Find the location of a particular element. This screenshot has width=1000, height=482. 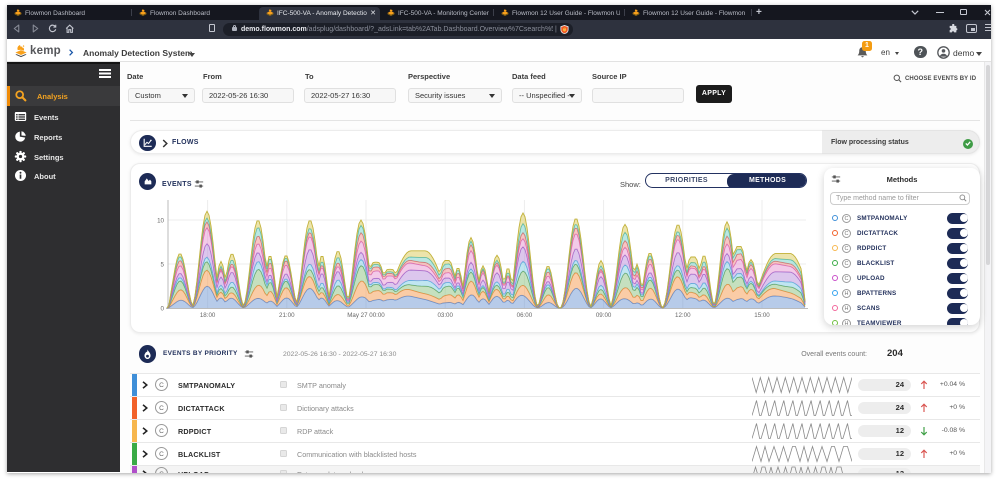

svg-text: 21:00 is located at coordinates (287, 315).